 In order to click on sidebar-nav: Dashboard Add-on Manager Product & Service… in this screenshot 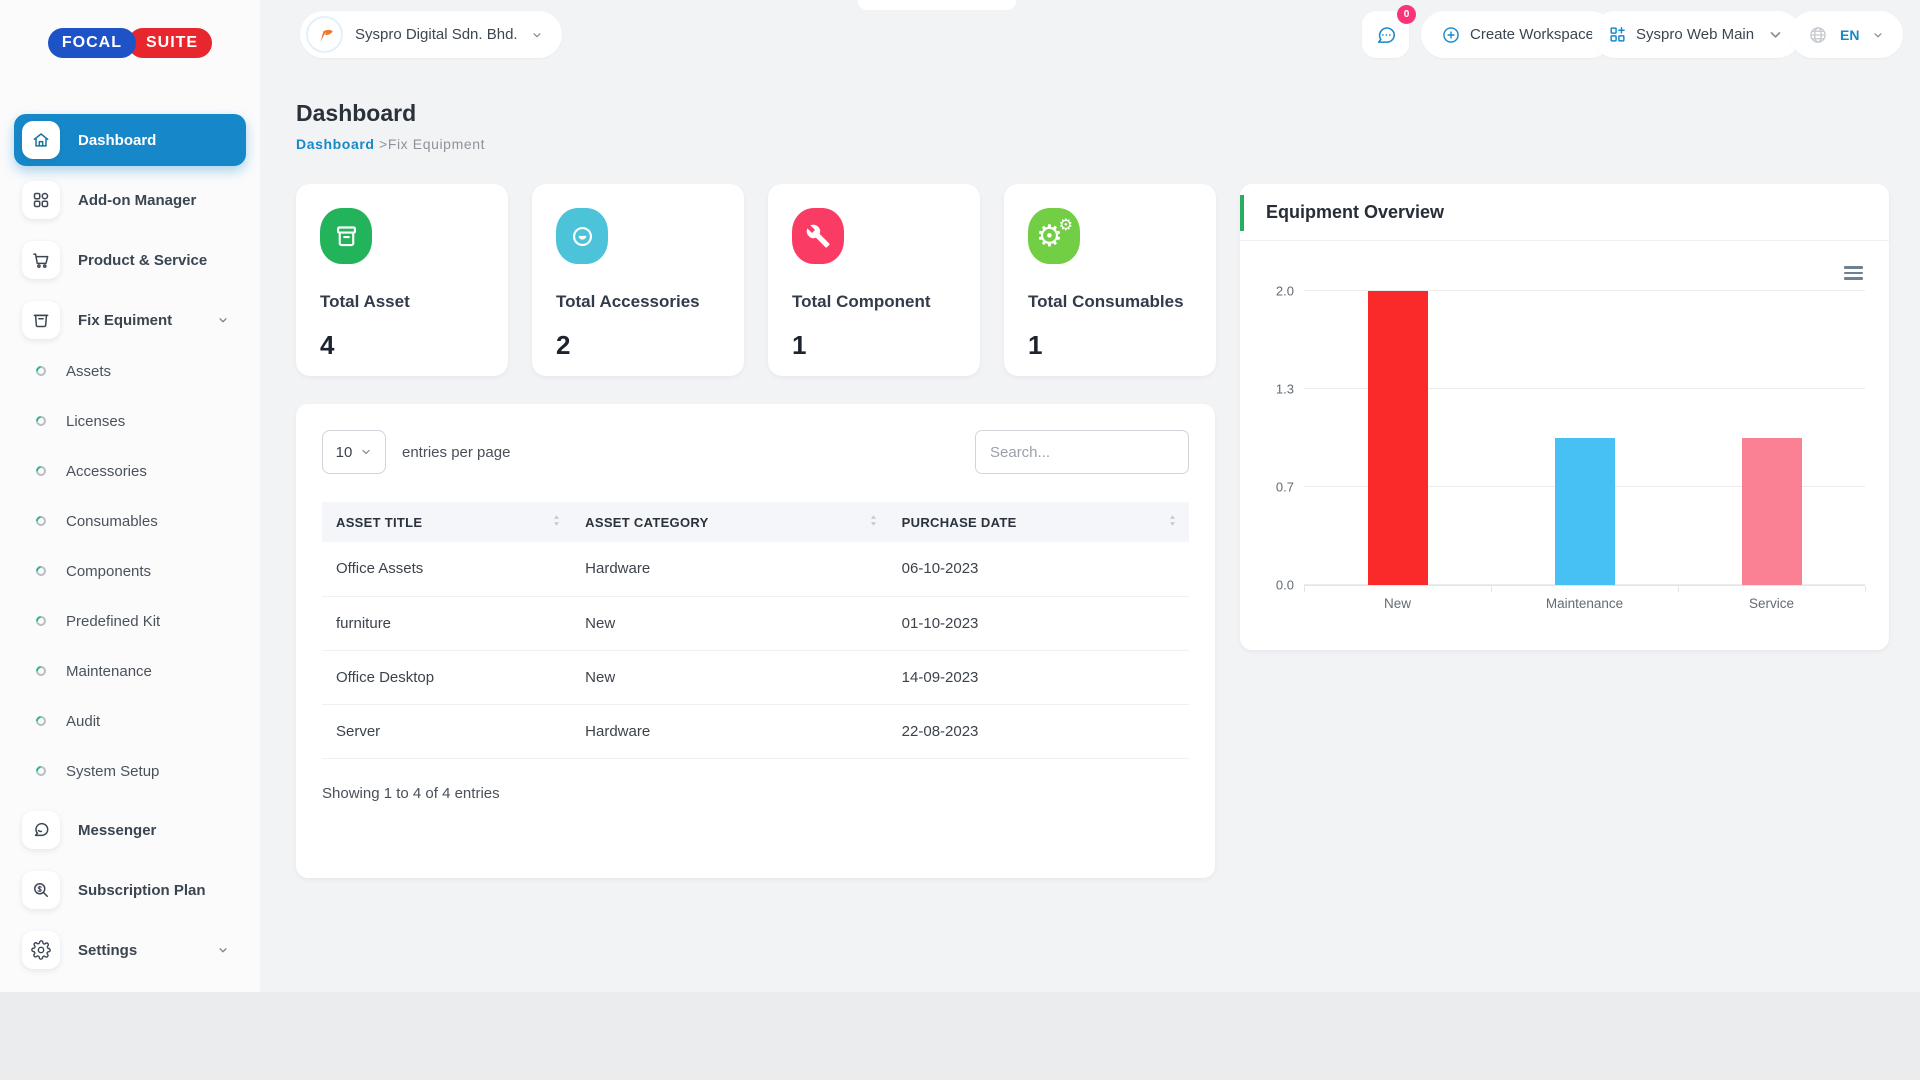, I will do `click(130, 545)`.